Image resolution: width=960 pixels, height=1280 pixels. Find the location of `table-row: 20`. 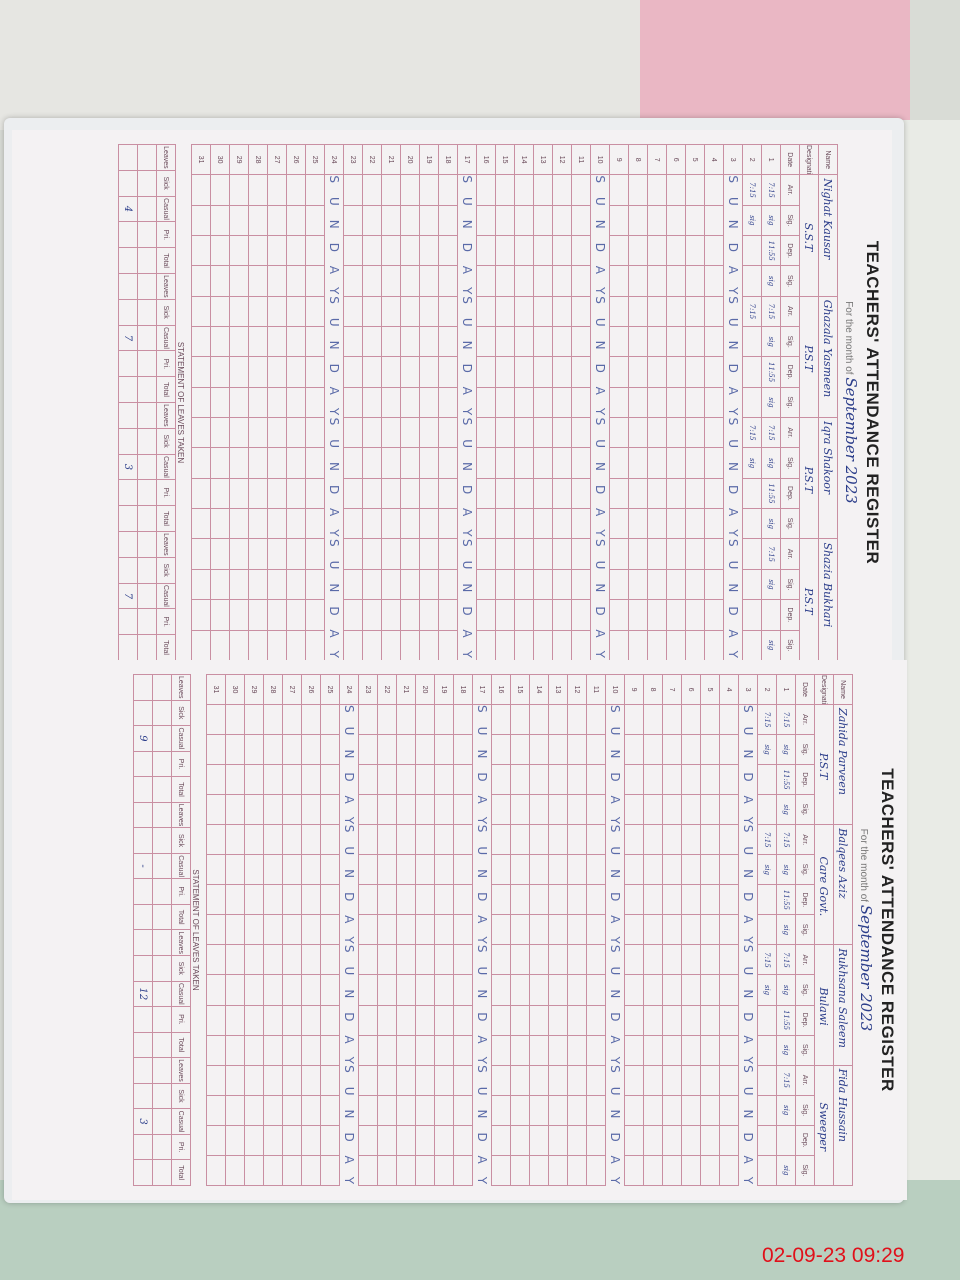

table-row: 20 is located at coordinates (425, 930).